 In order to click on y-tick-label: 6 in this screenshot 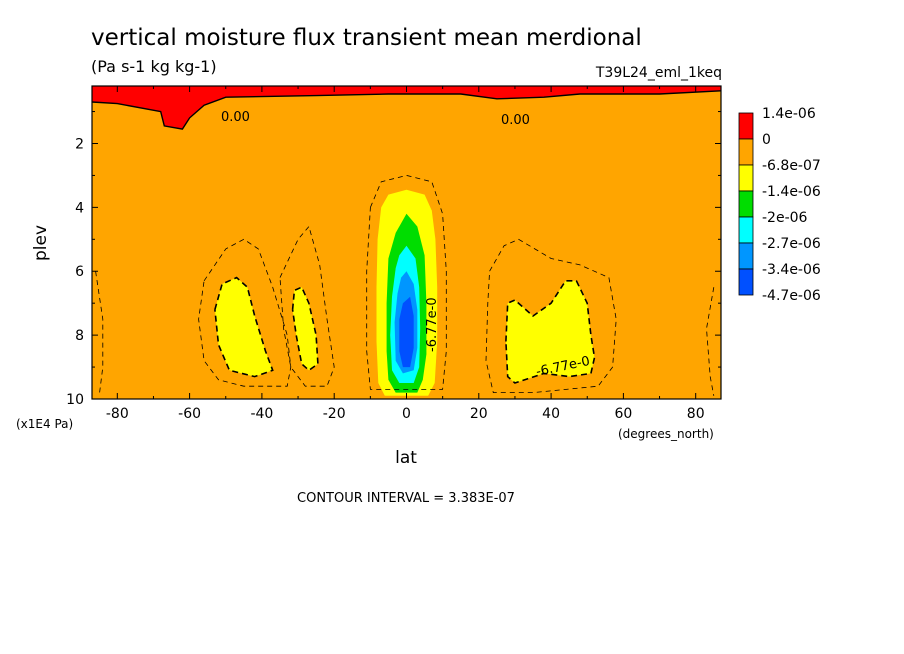, I will do `click(79, 272)`.